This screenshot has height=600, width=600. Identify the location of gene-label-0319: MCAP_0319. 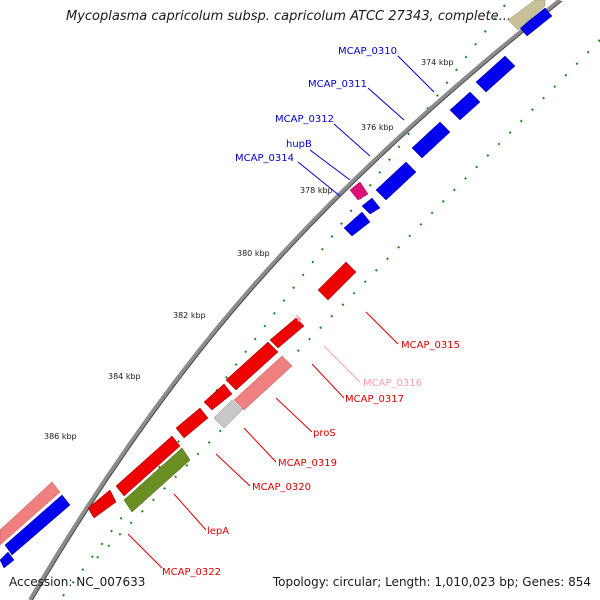
(307, 463).